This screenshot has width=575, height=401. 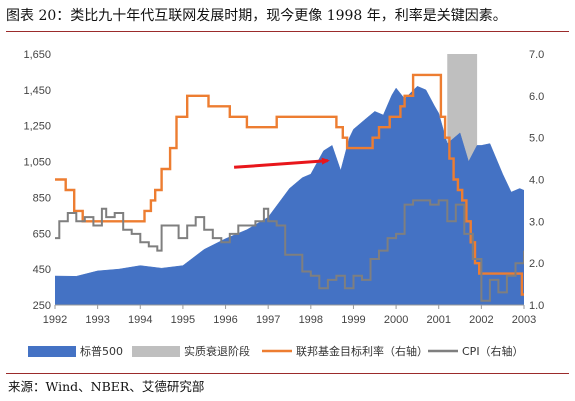 What do you see at coordinates (396, 320) in the screenshot?
I see `x-tick-label: 2000` at bounding box center [396, 320].